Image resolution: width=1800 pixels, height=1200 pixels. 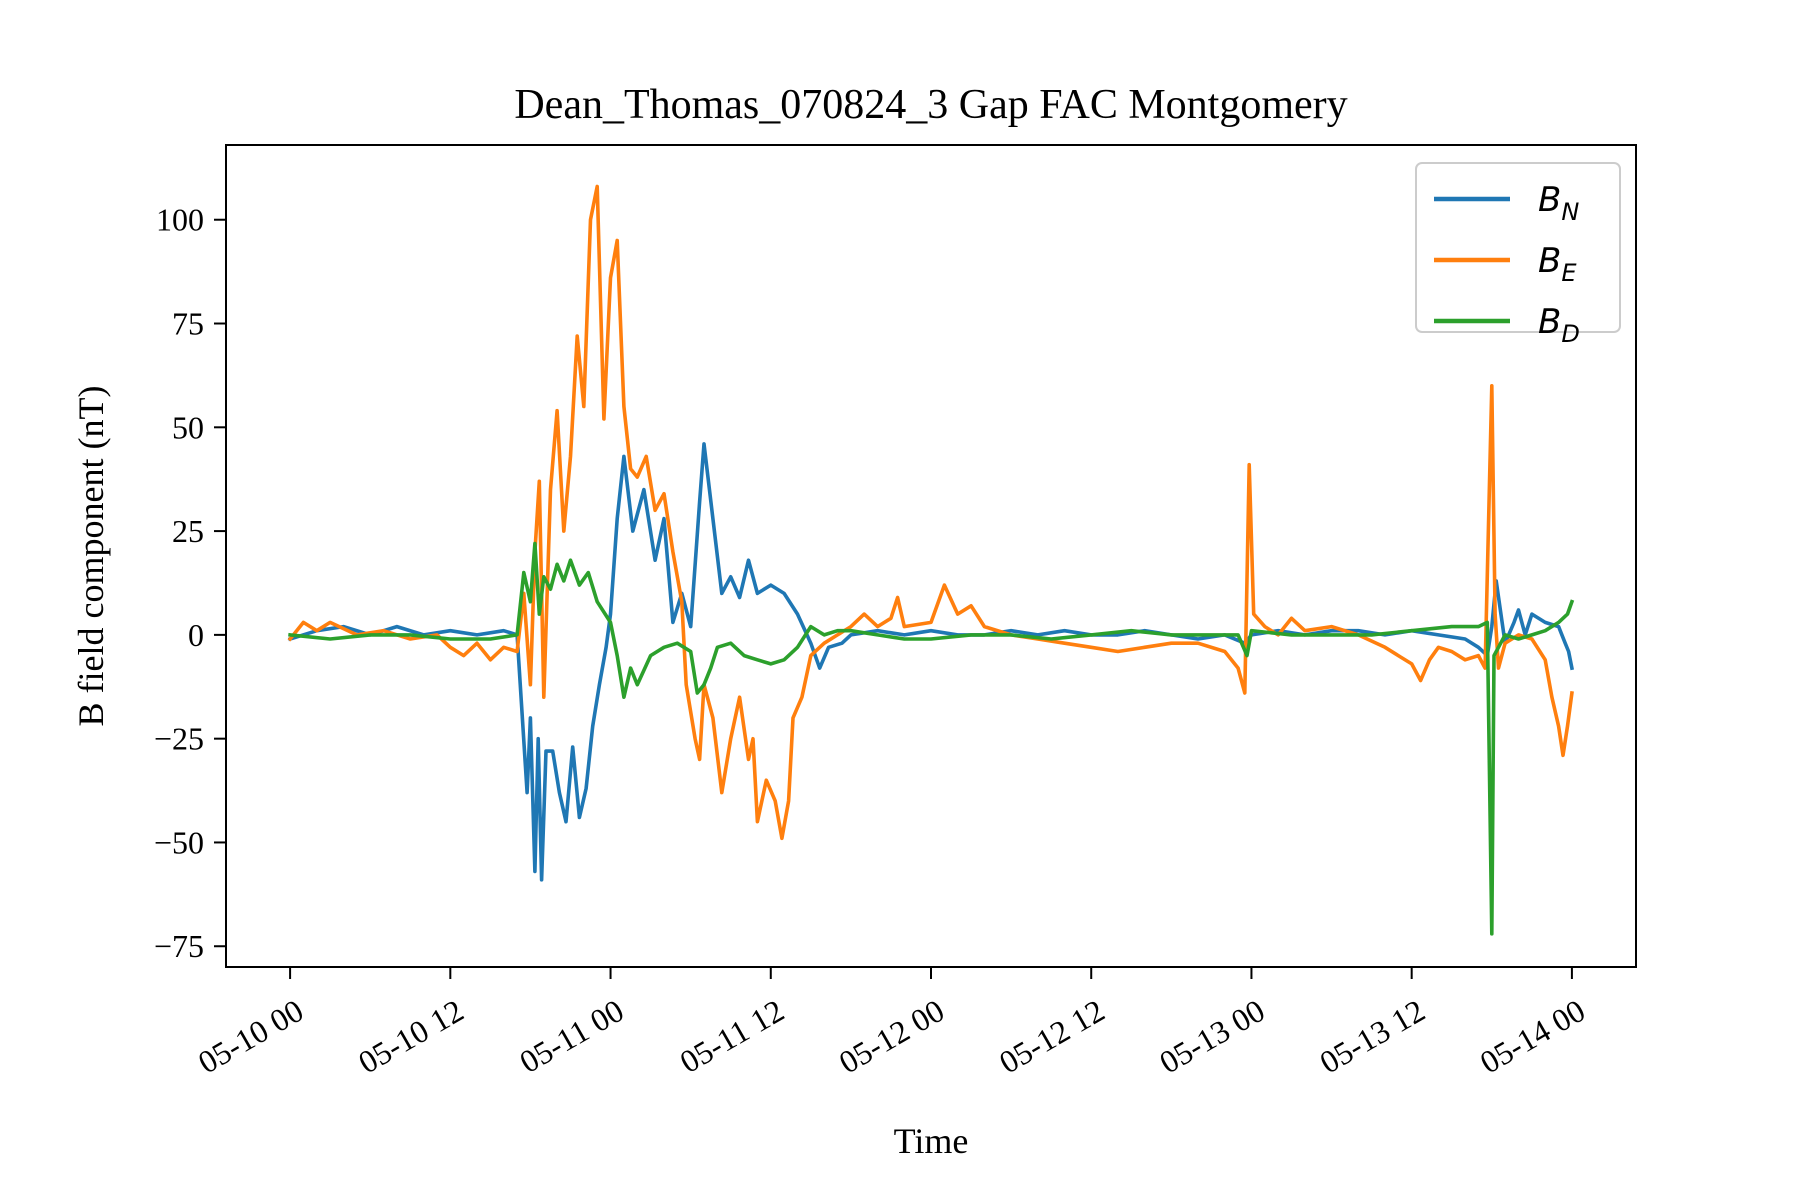 What do you see at coordinates (188, 427) in the screenshot?
I see `y-tick-label: 50` at bounding box center [188, 427].